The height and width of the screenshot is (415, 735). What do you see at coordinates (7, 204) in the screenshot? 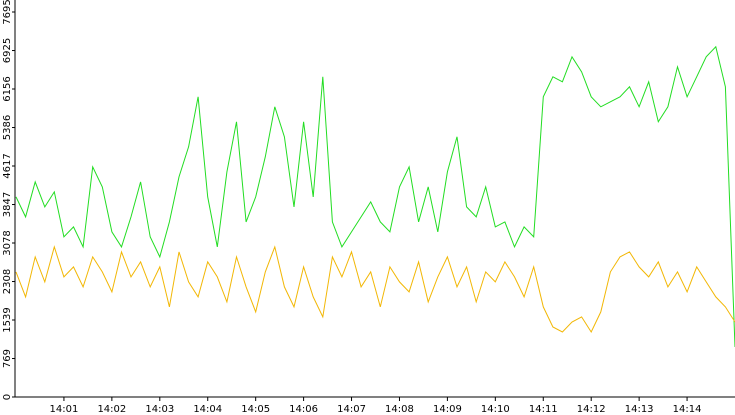
I see `y-tick-label: 3847` at bounding box center [7, 204].